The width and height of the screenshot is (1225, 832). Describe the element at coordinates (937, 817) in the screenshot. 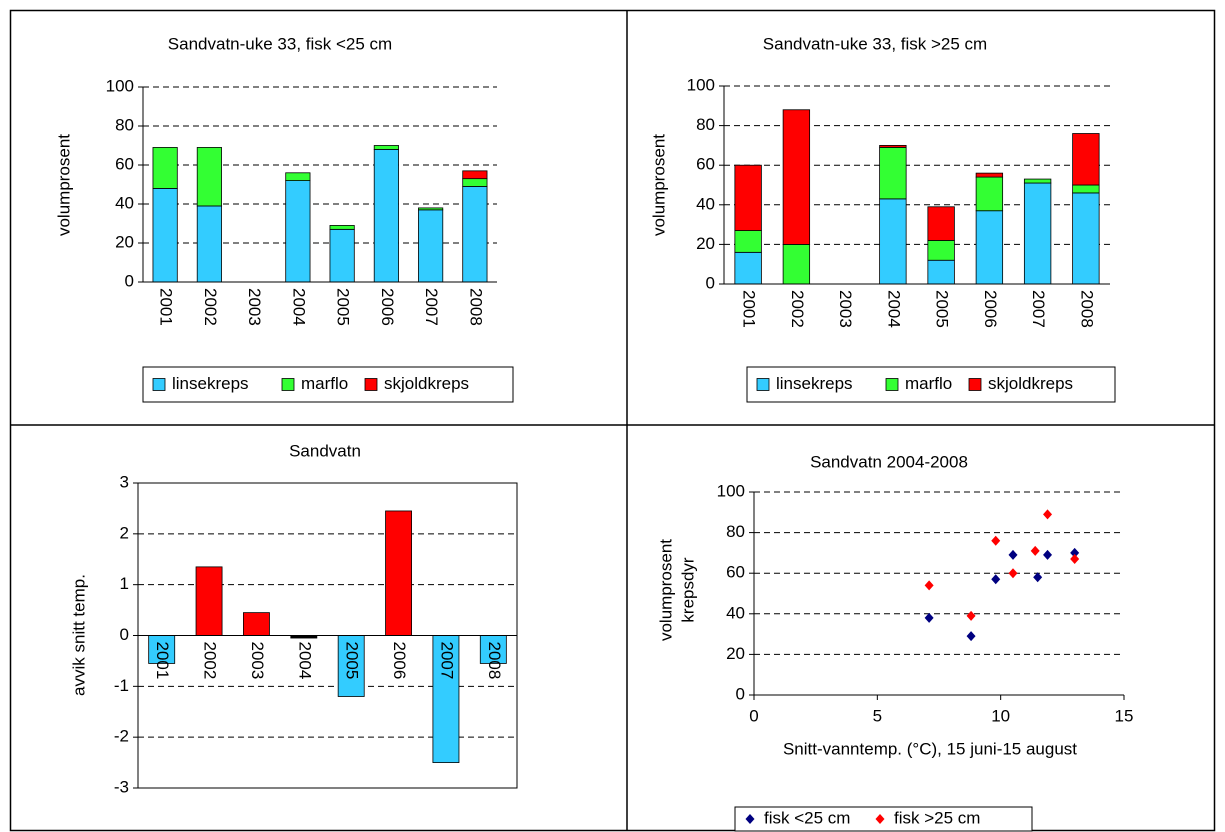

I see `legend-label: fisk >25 cm` at that location.